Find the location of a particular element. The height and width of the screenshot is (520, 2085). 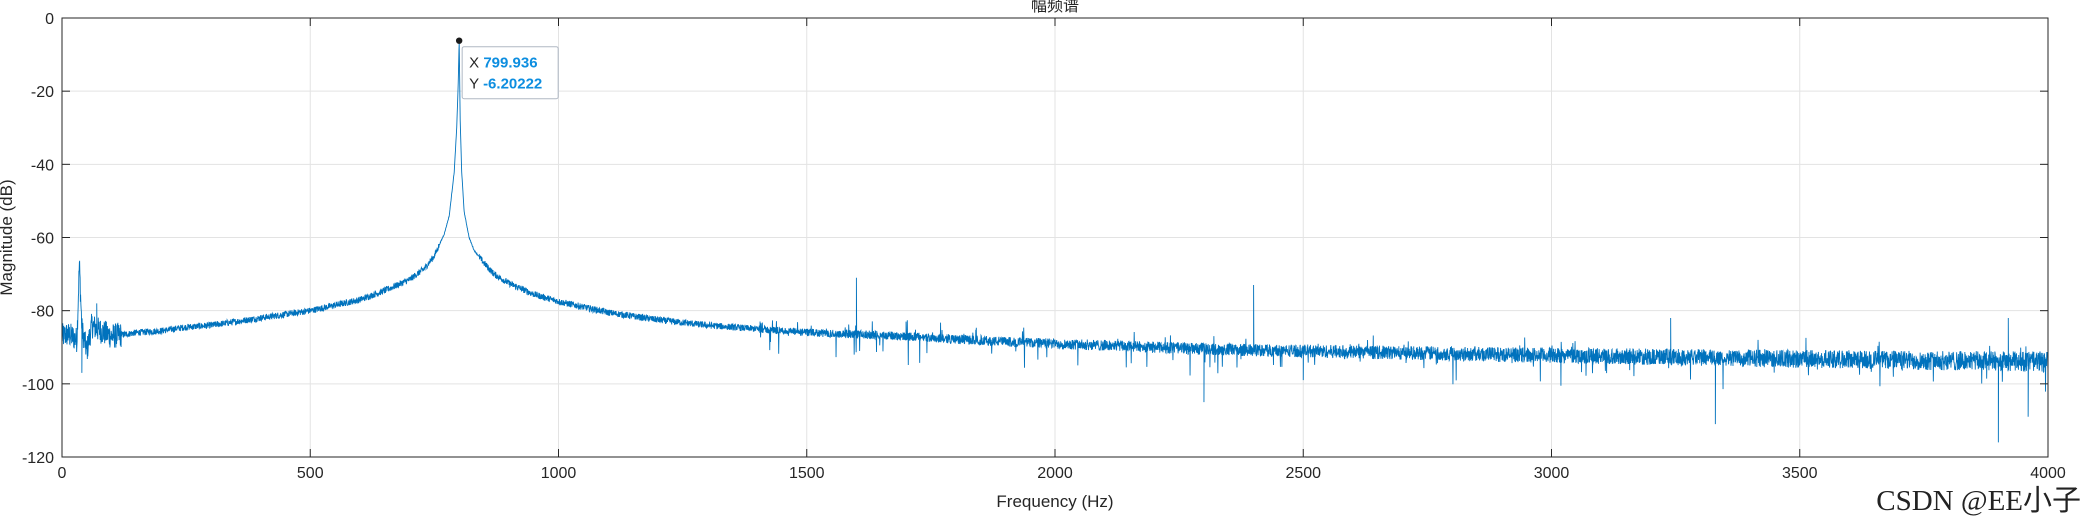

datatip-y-row: Y -6.20222 is located at coordinates (505, 84).